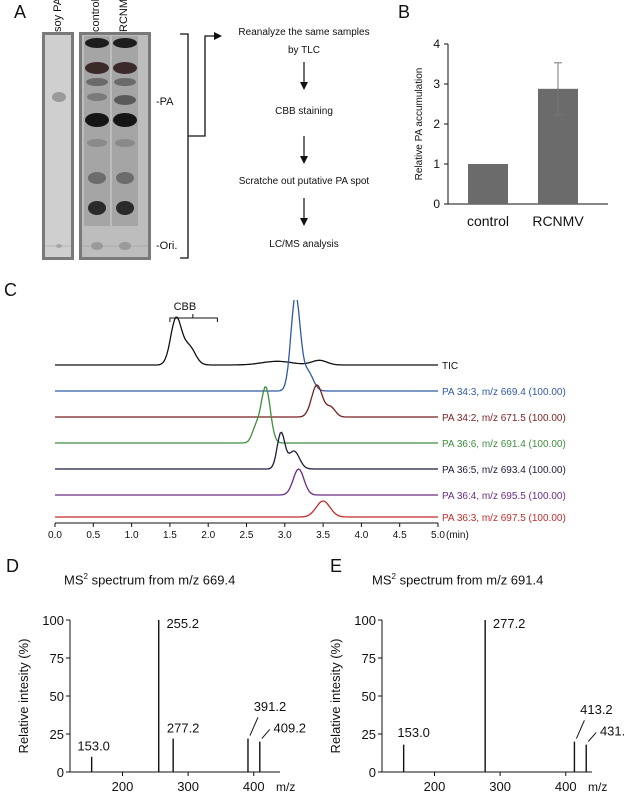 This screenshot has width=624, height=800. Describe the element at coordinates (458, 580) in the screenshot. I see `spectrum-e-title: MS2 spectrum from m/z 691.4` at that location.